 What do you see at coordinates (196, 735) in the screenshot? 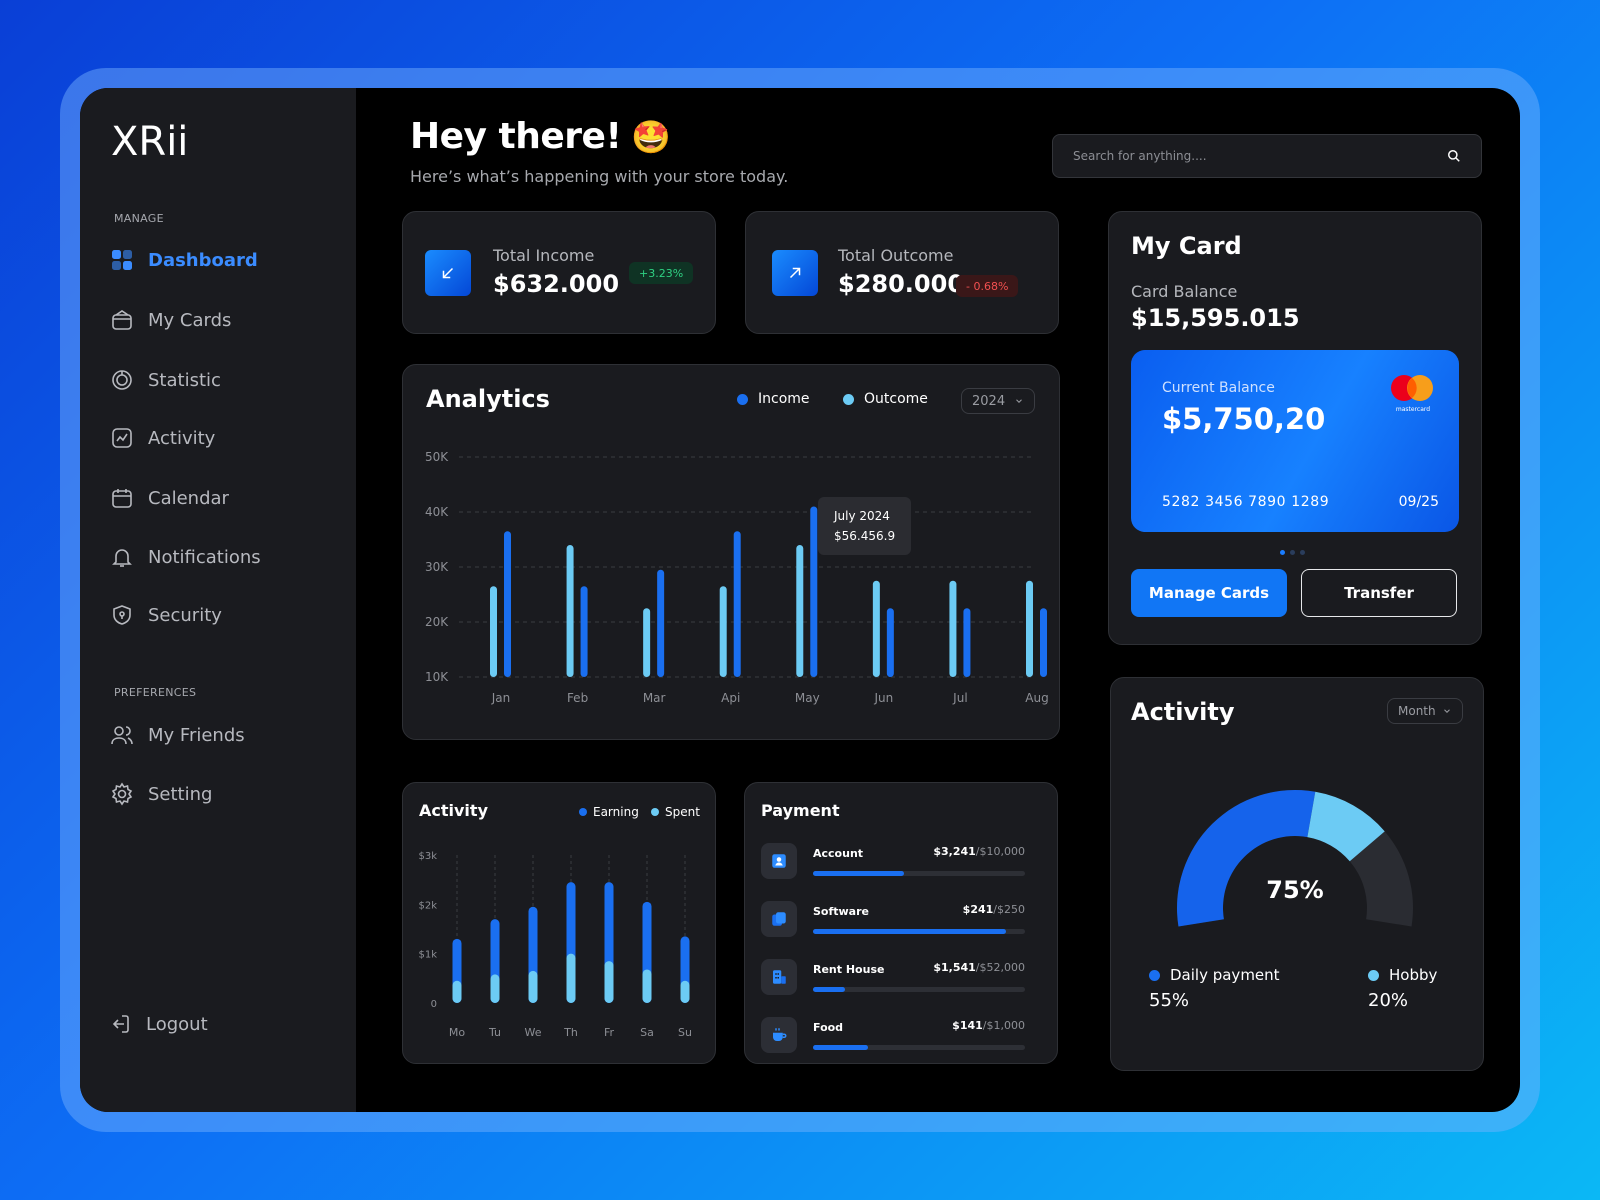
I see `sidebar-item-label: My Friends` at bounding box center [196, 735].